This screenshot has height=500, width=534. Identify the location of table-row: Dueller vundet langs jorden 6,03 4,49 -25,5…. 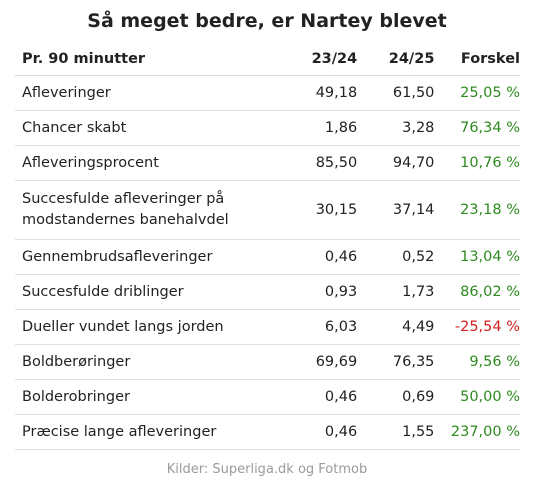
(267, 327).